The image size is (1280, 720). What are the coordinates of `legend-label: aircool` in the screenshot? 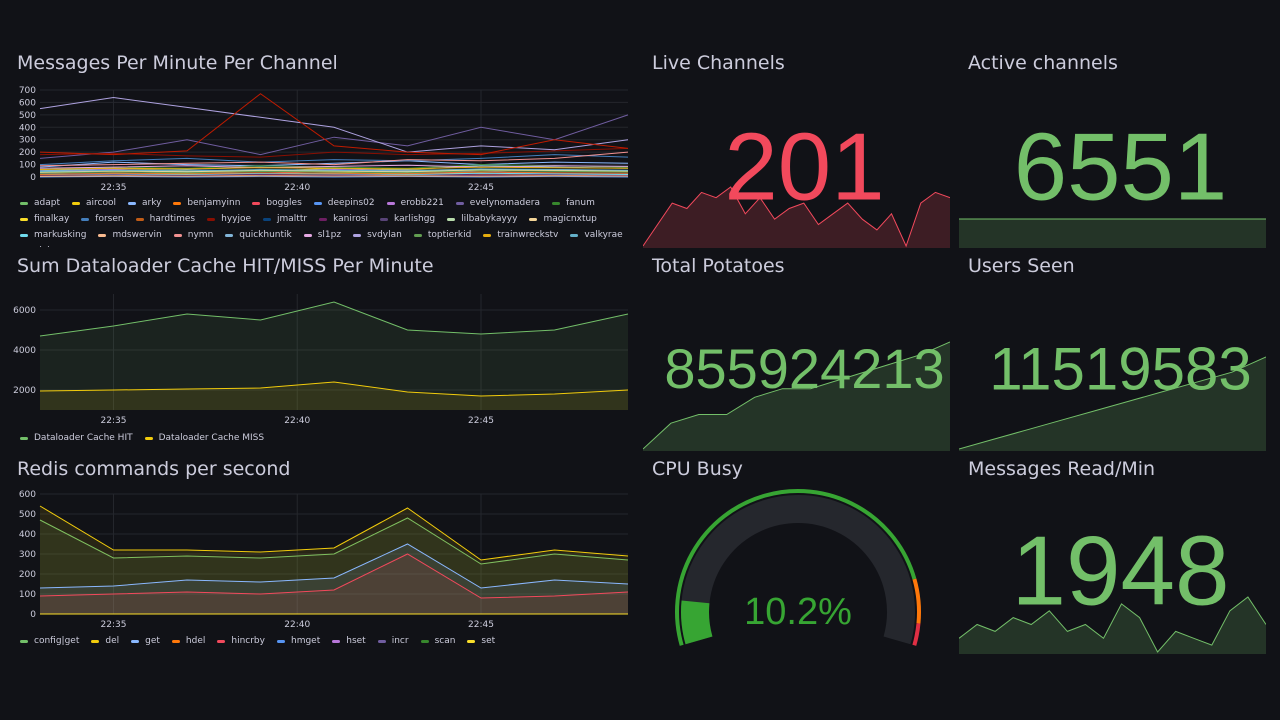 It's located at (101, 203).